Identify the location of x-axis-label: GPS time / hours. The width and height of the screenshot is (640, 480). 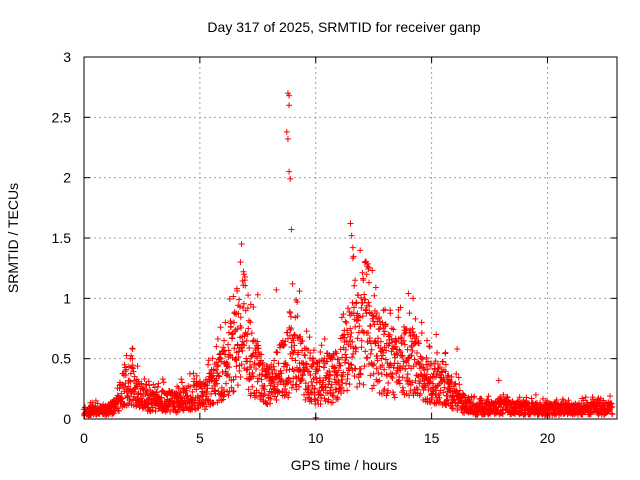
(344, 465).